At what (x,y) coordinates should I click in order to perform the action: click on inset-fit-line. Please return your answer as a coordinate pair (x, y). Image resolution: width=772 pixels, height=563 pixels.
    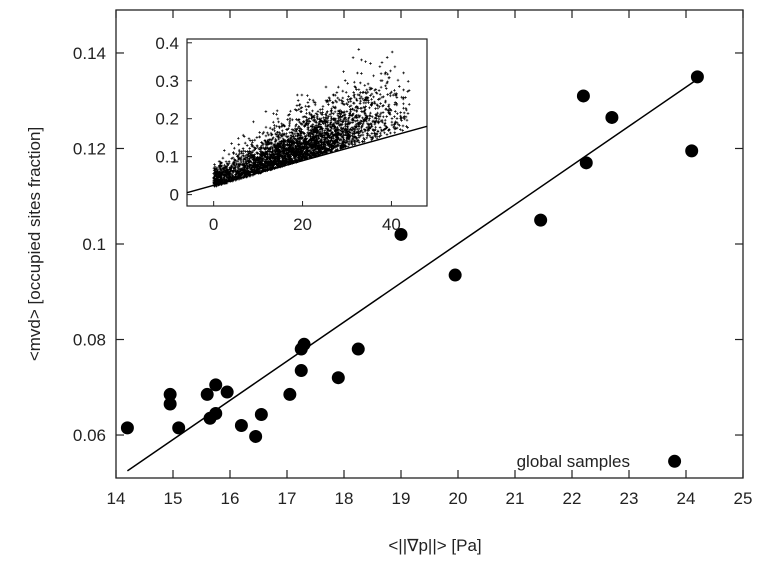
    Looking at the image, I should click on (307, 159).